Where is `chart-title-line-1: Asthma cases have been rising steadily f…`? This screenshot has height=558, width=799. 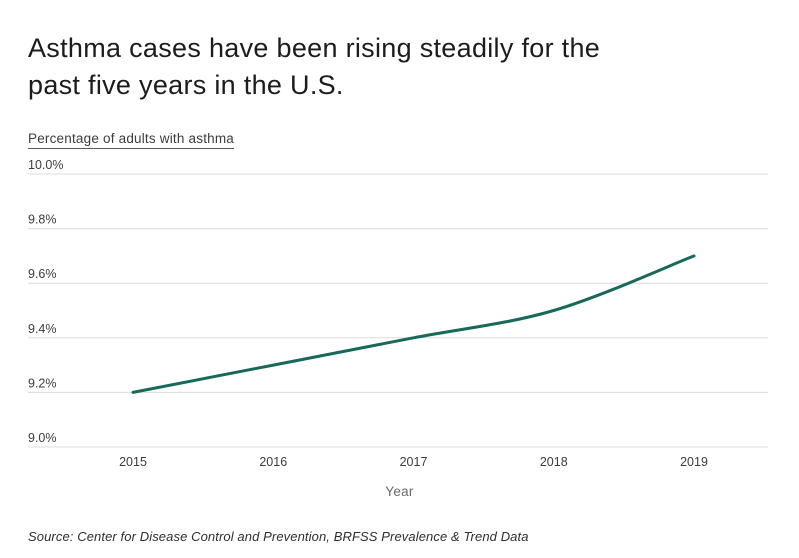
chart-title-line-1: Asthma cases have been rising steadily f… is located at coordinates (314, 48).